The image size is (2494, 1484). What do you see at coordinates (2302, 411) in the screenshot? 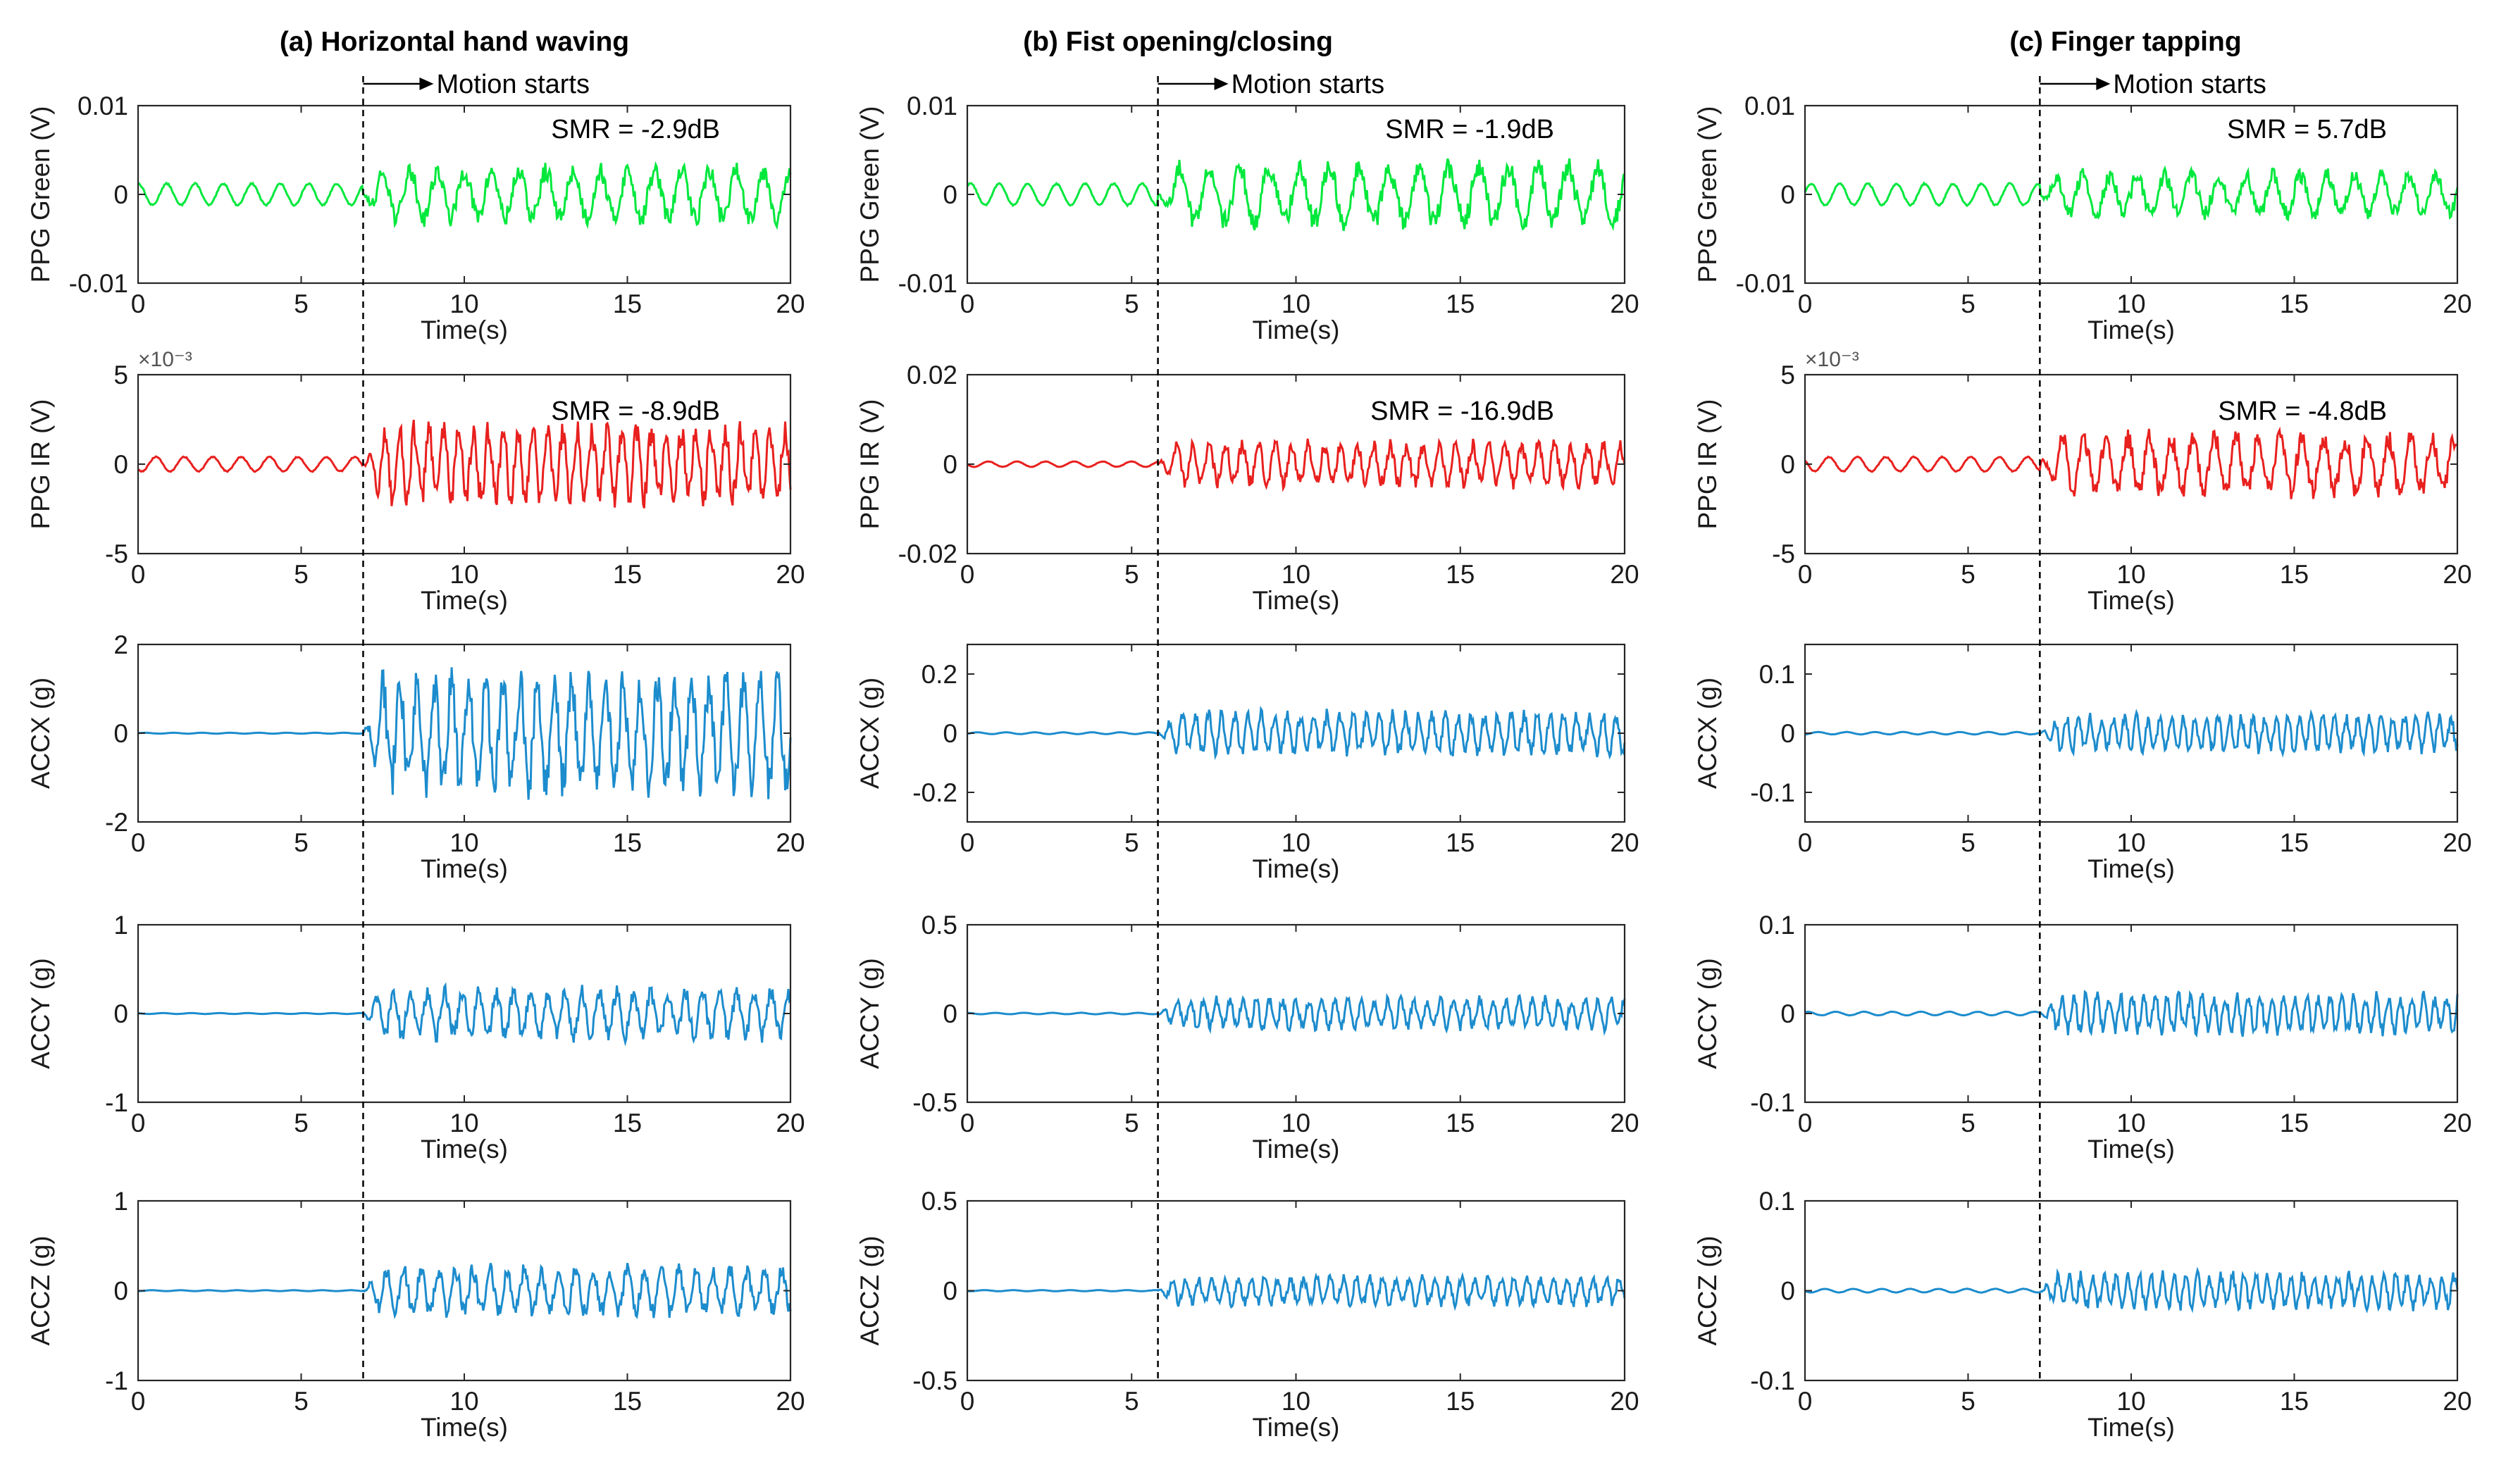
I see `smr-annotation: SMR = -4.8dB` at bounding box center [2302, 411].